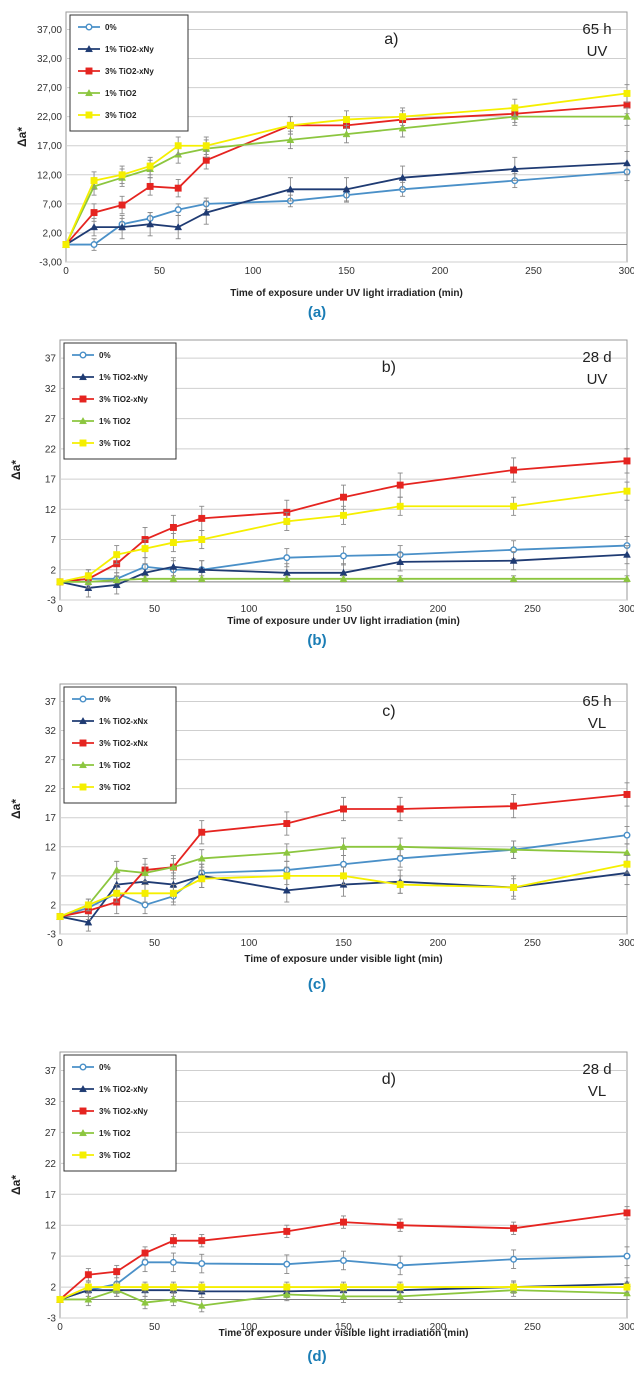 Image resolution: width=634 pixels, height=1382 pixels. What do you see at coordinates (346, 271) in the screenshot?
I see `chart-a-x-tick-label: 150` at bounding box center [346, 271].